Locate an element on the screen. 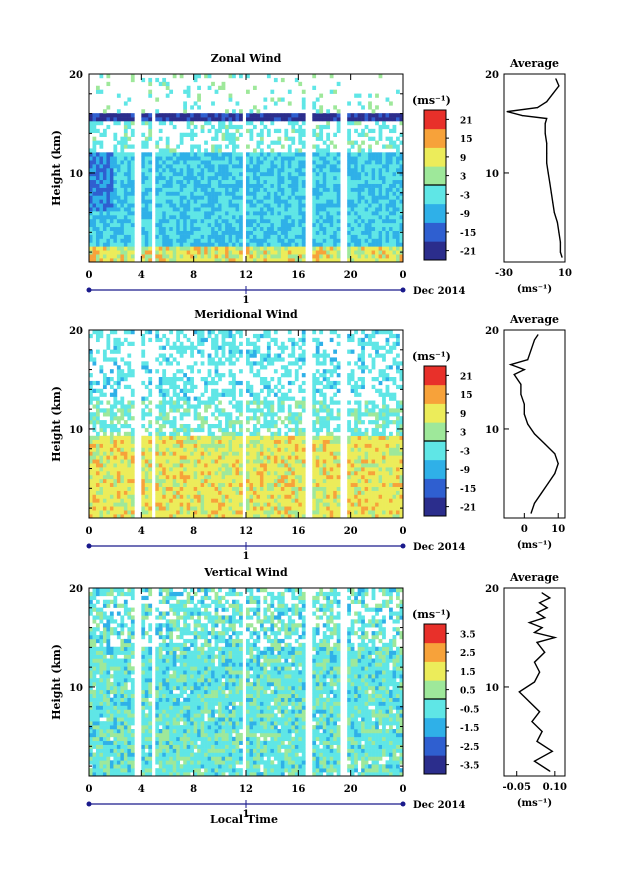 The width and height of the screenshot is (620, 873). x-tick-label: 16 is located at coordinates (298, 789).